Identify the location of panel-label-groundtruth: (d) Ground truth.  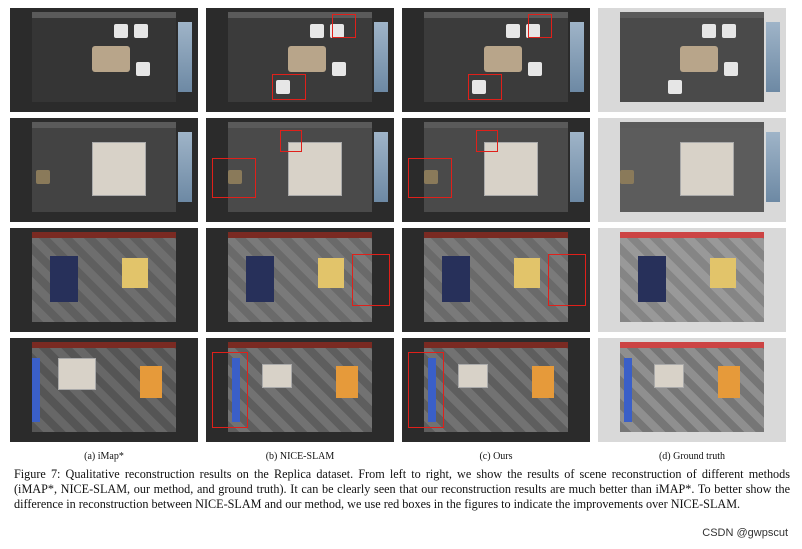
(692, 456).